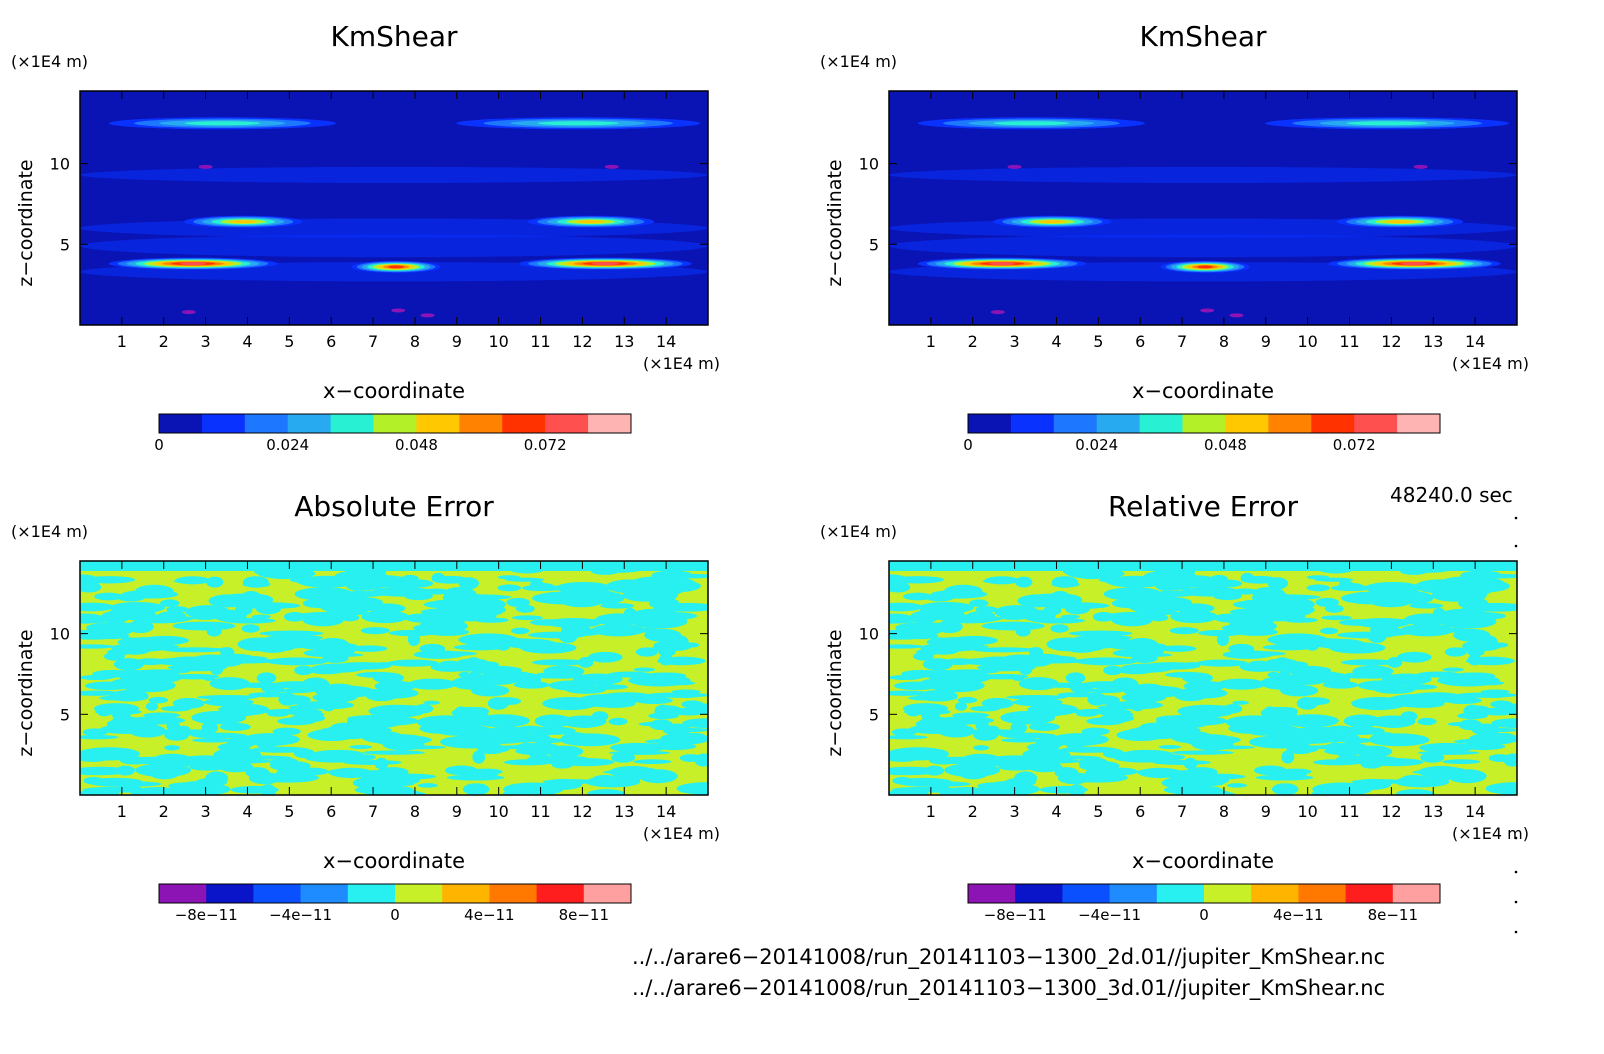  I want to click on colorbar-label: 0.048, so click(1225, 445).